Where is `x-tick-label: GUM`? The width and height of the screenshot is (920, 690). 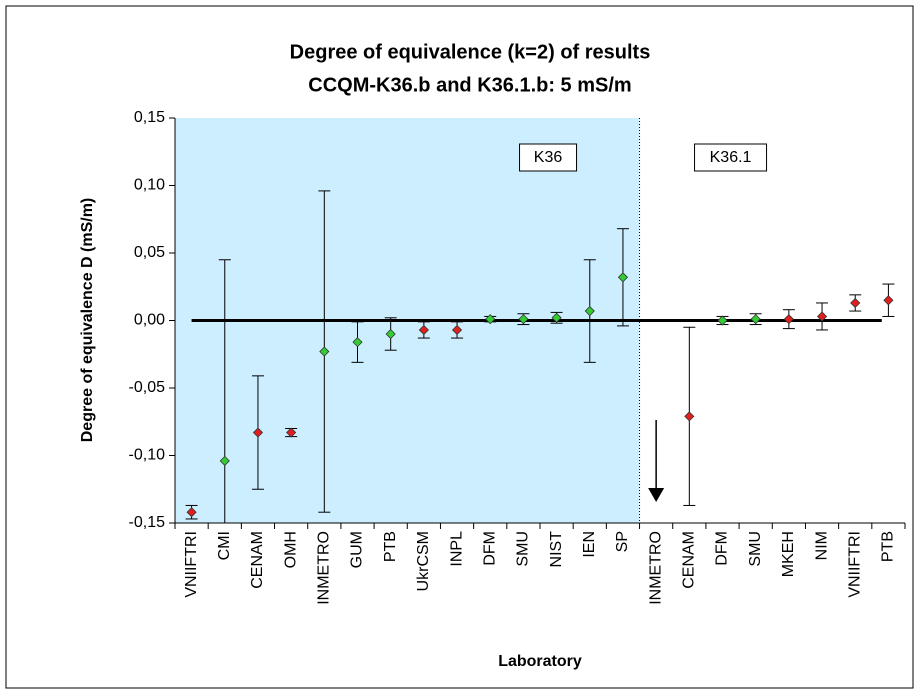
x-tick-label: GUM is located at coordinates (357, 549).